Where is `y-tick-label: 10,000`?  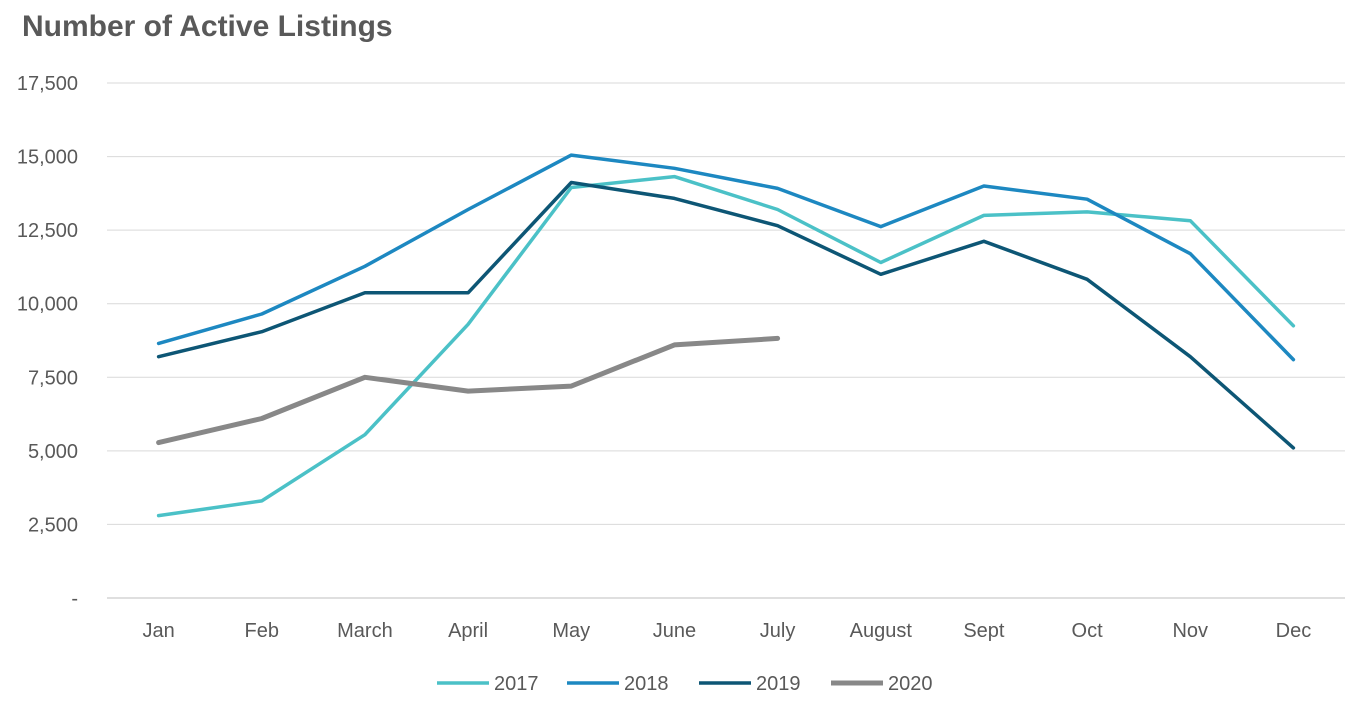 y-tick-label: 10,000 is located at coordinates (47, 305).